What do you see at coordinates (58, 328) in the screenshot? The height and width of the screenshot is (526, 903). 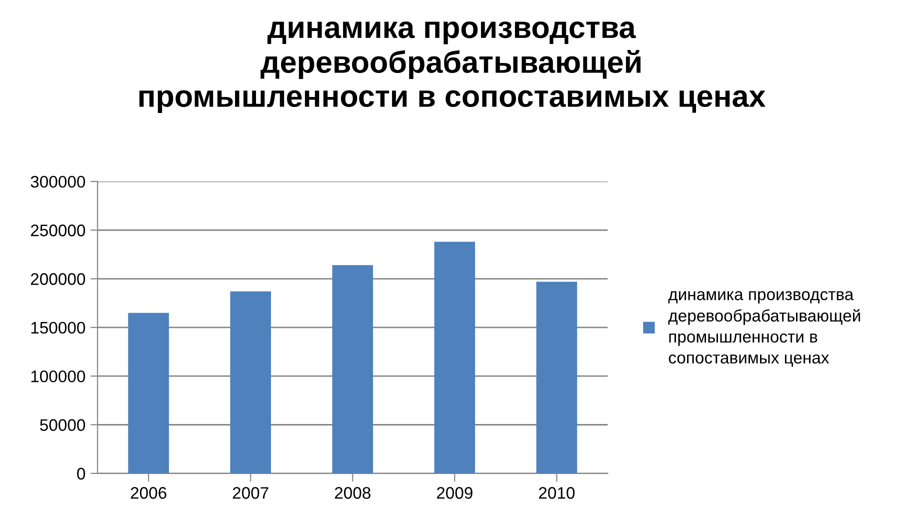 I see `y-tick-label: 150000` at bounding box center [58, 328].